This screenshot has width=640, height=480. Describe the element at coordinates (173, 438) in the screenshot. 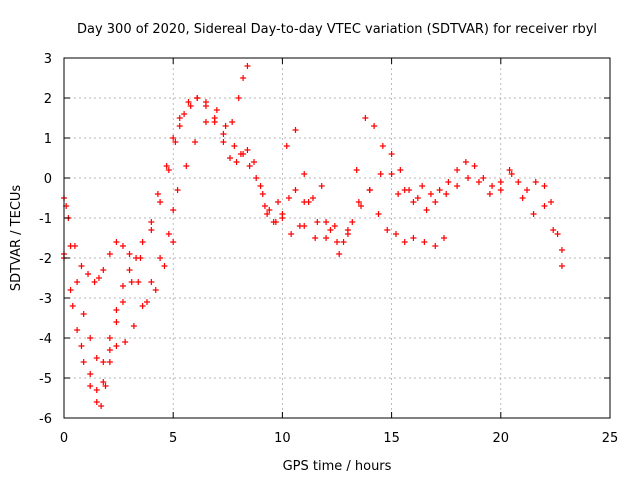

I see `x-tick-label: 5` at that location.